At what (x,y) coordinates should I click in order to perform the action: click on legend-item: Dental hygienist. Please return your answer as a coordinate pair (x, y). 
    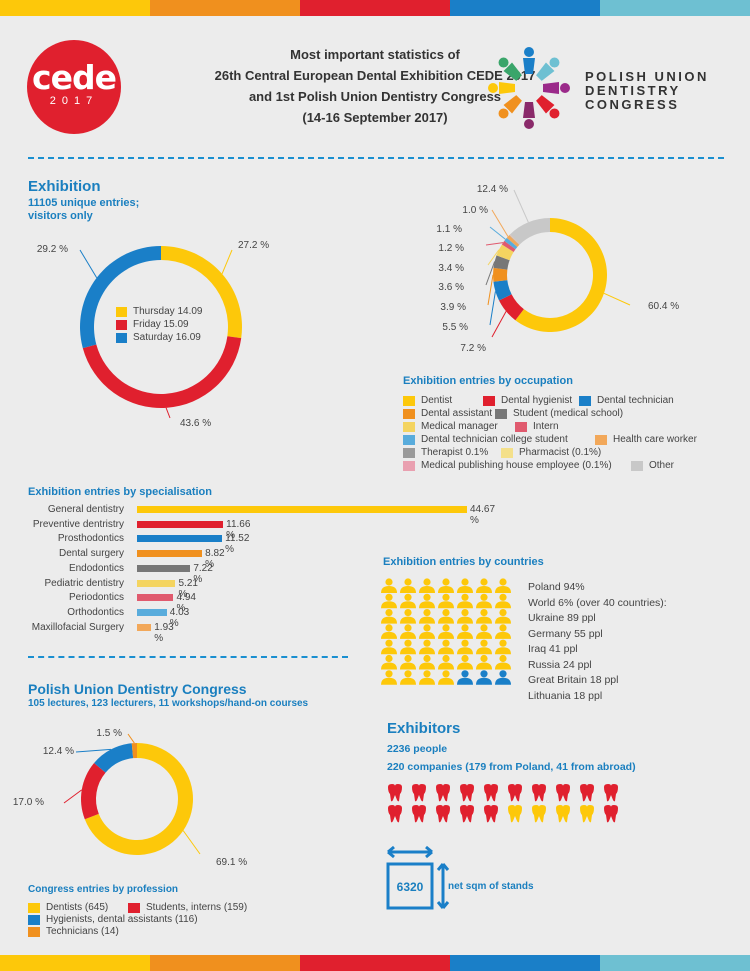
    Looking at the image, I should click on (531, 400).